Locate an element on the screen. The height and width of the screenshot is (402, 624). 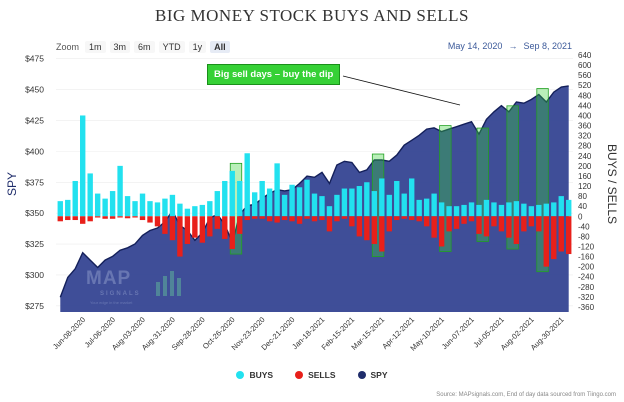
right-tick-label: -280 is located at coordinates (586, 287).